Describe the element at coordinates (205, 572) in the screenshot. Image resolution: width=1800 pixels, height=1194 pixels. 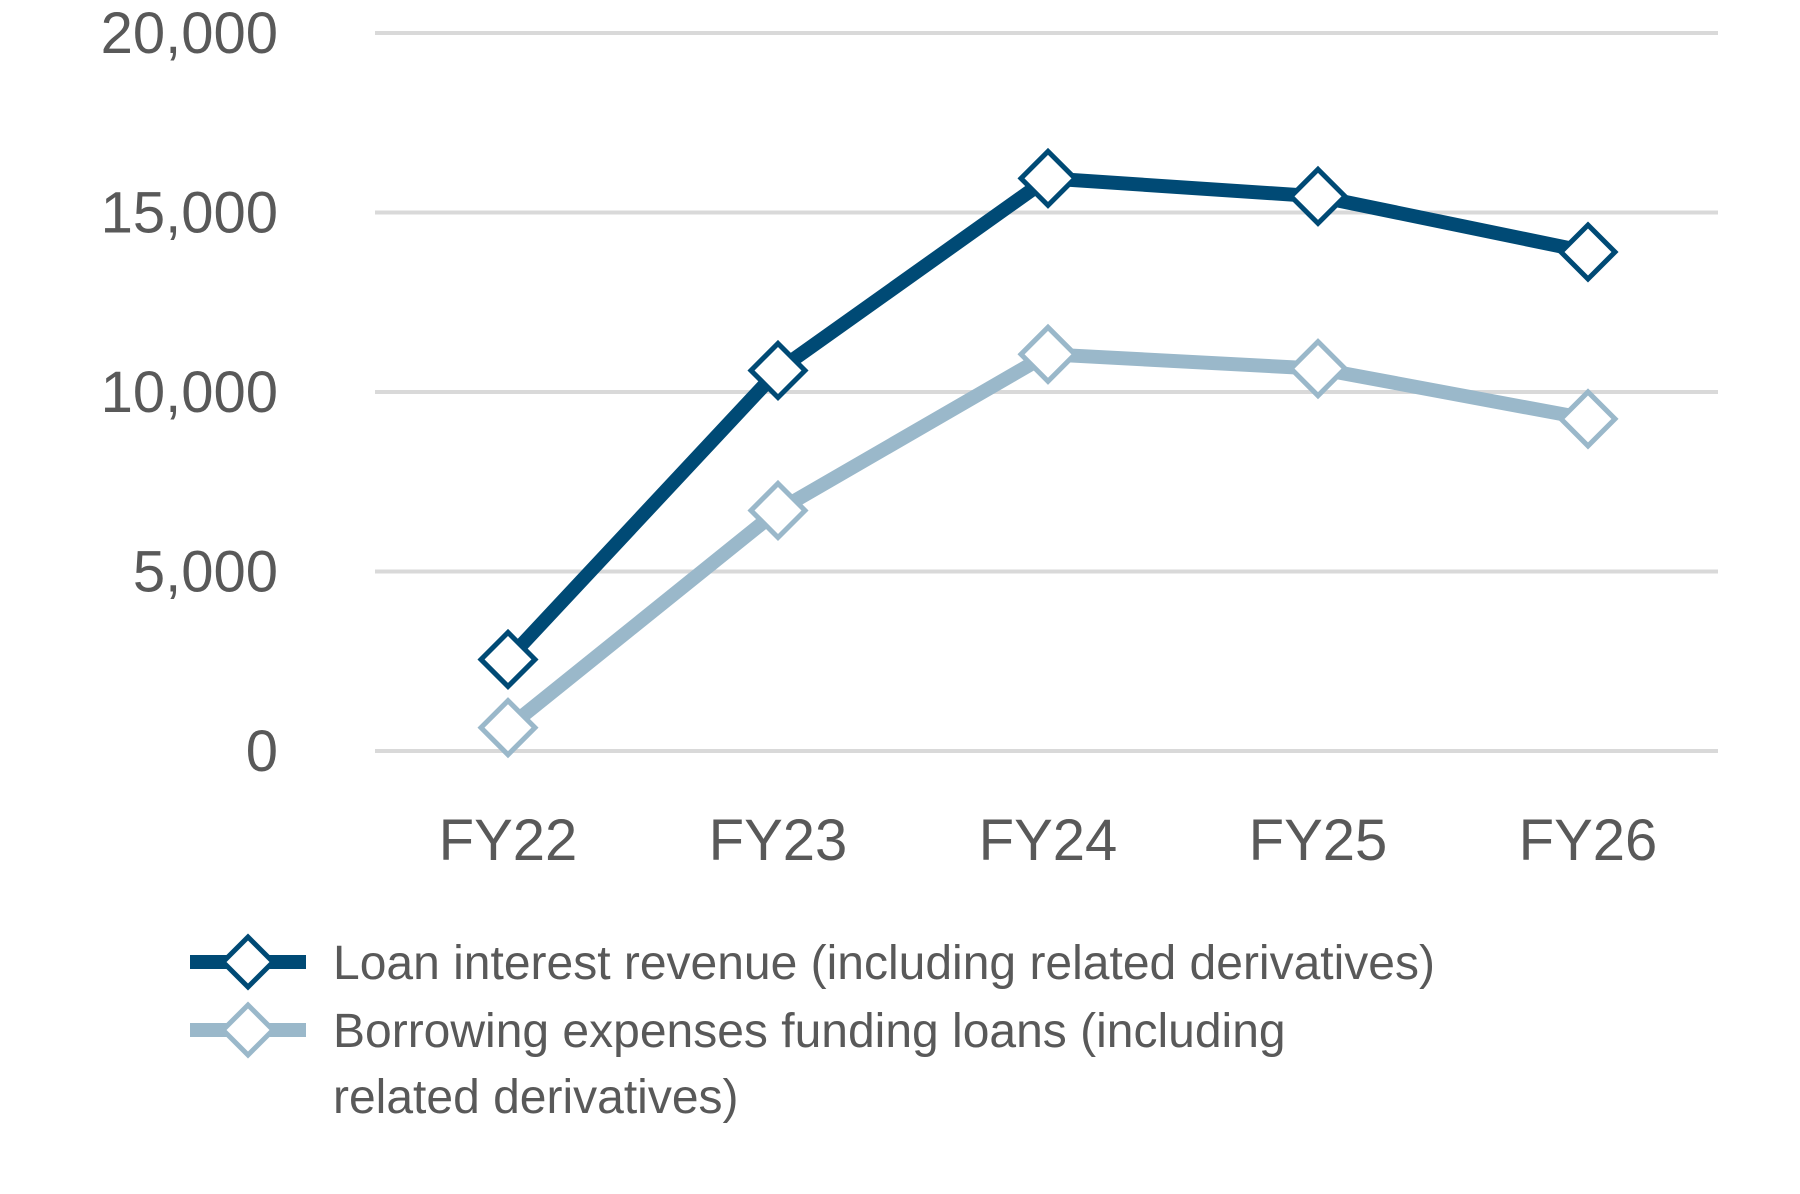
I see `y-tick-label: 5,000` at that location.